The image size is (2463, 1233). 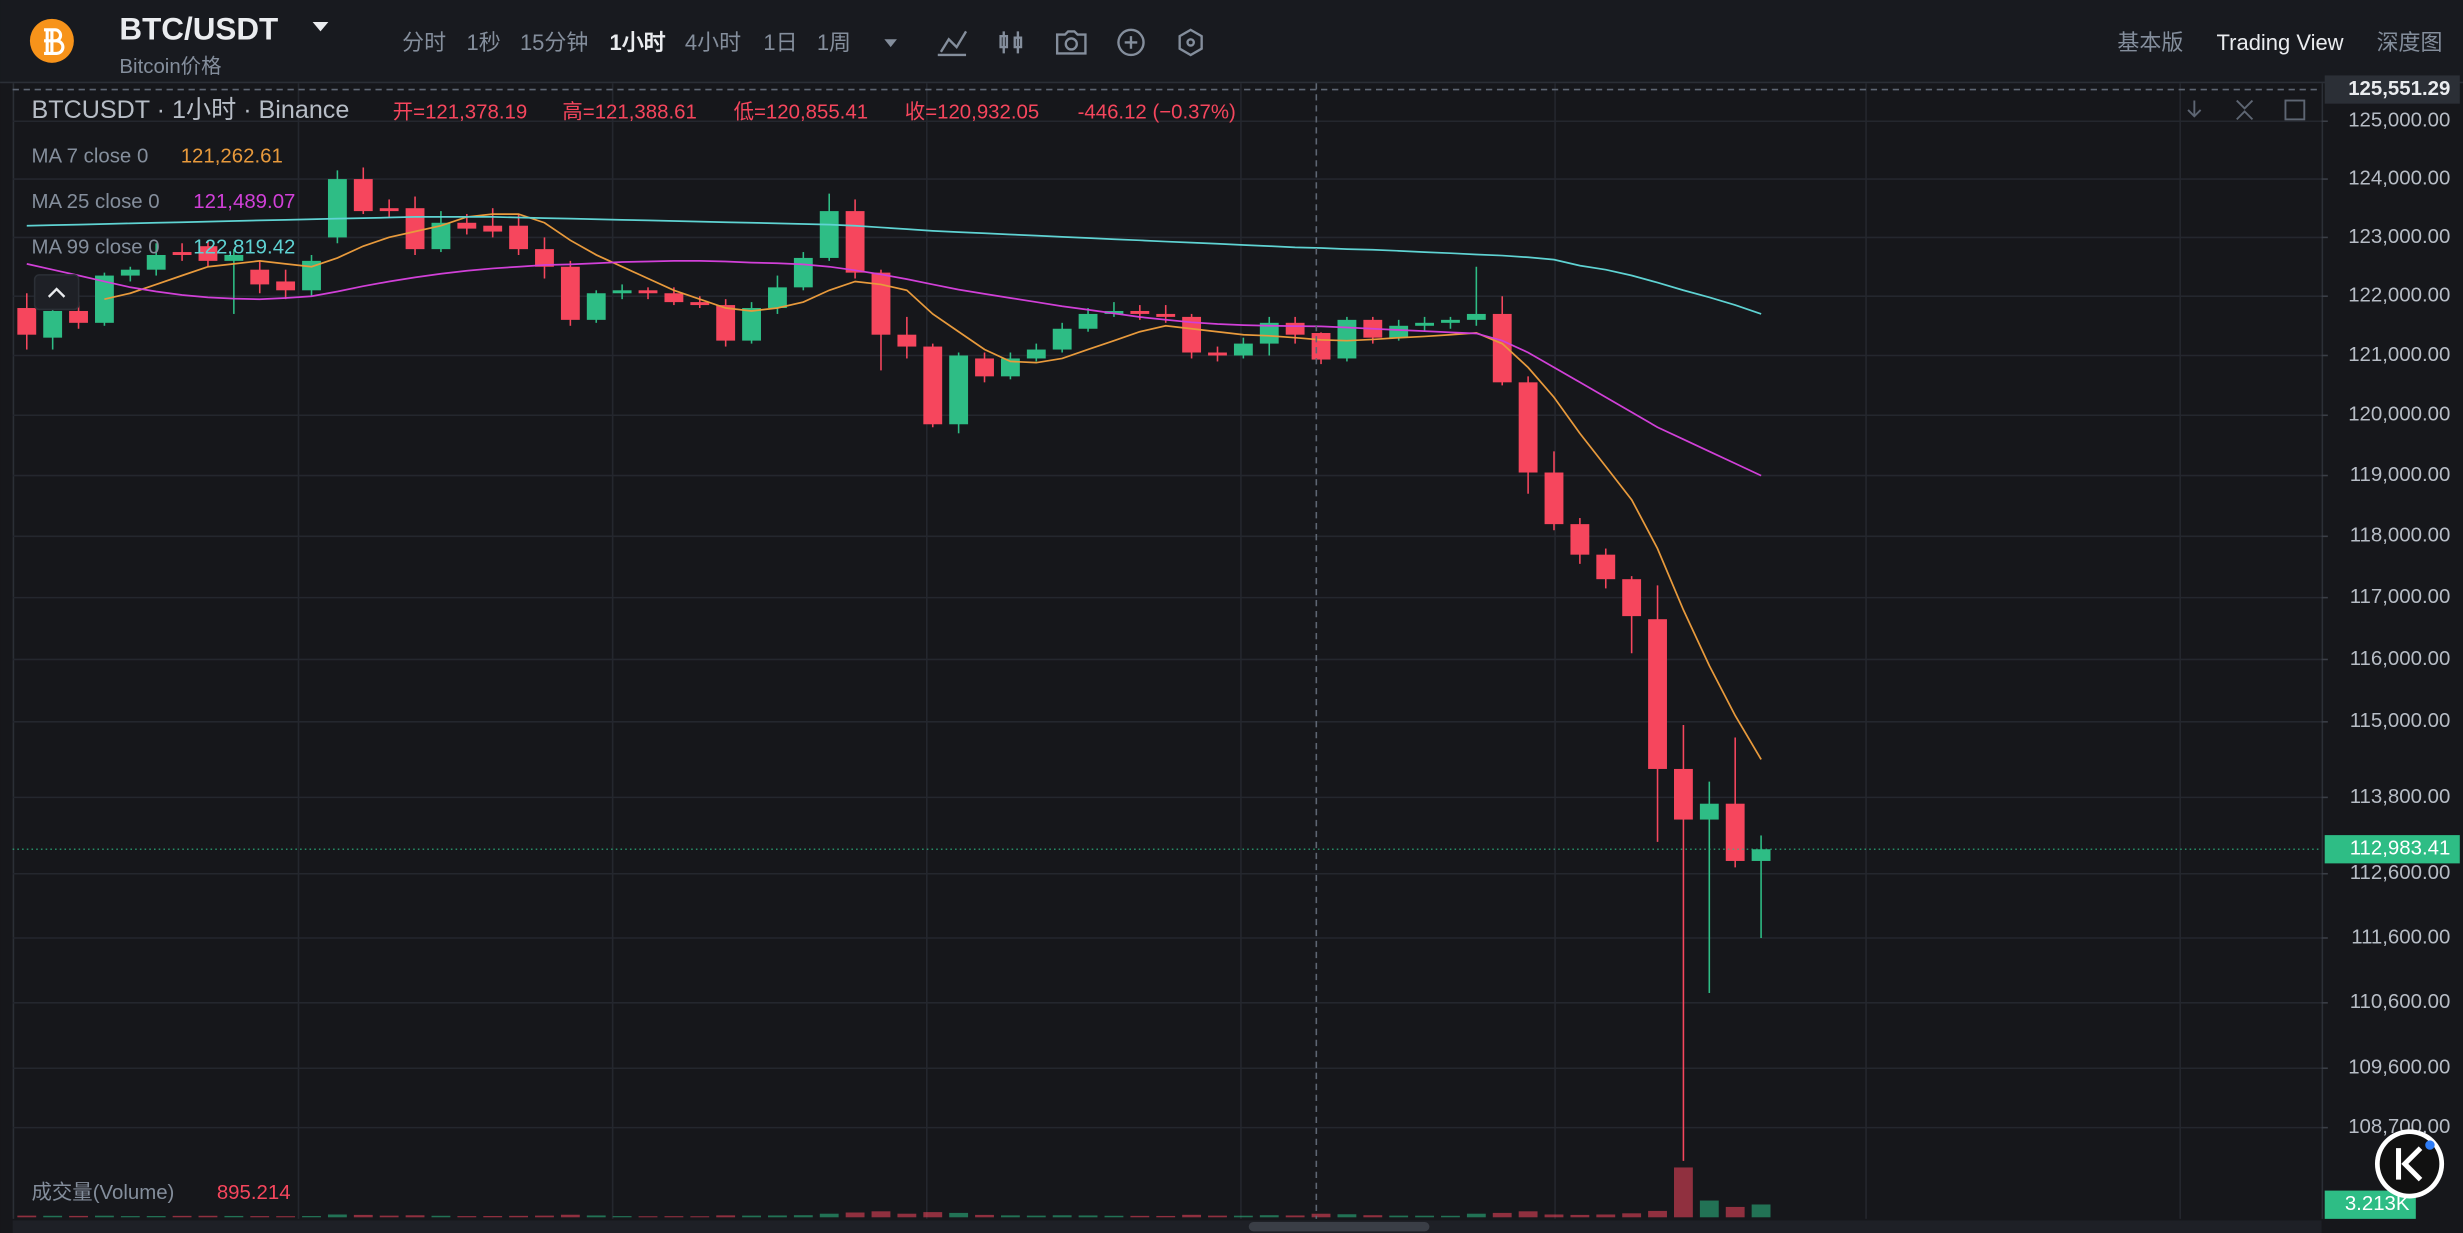 I want to click on collapse-legend-button, so click(x=56, y=292).